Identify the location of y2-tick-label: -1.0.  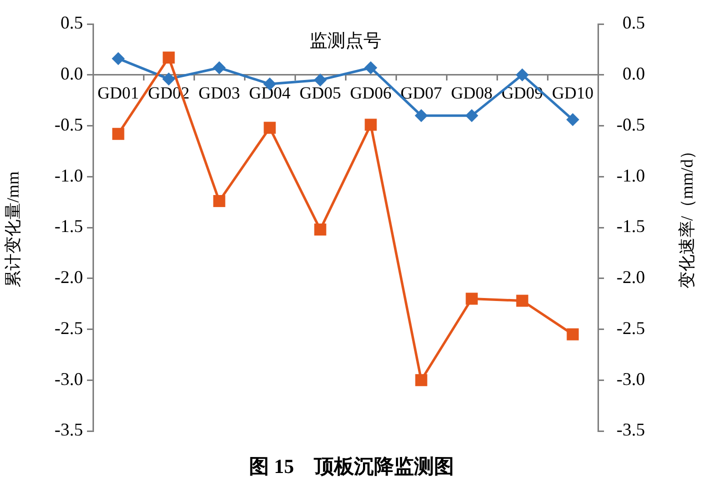
(630, 175).